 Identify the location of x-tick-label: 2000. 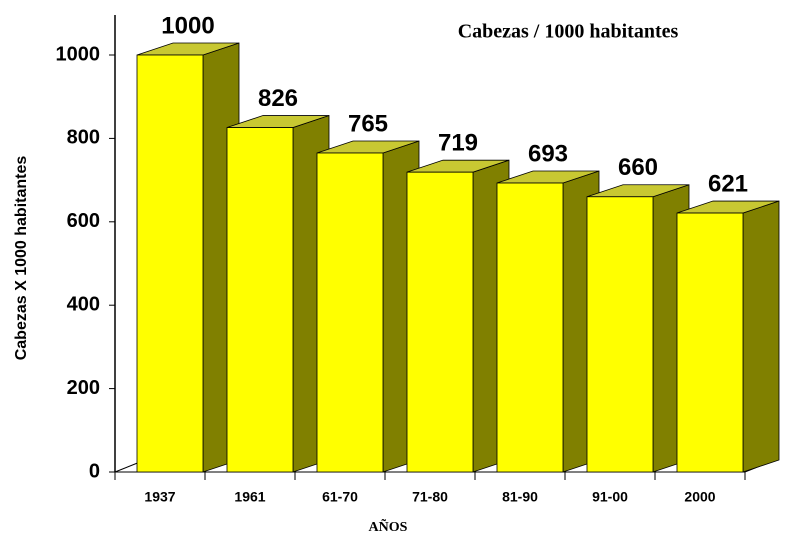
(699, 497).